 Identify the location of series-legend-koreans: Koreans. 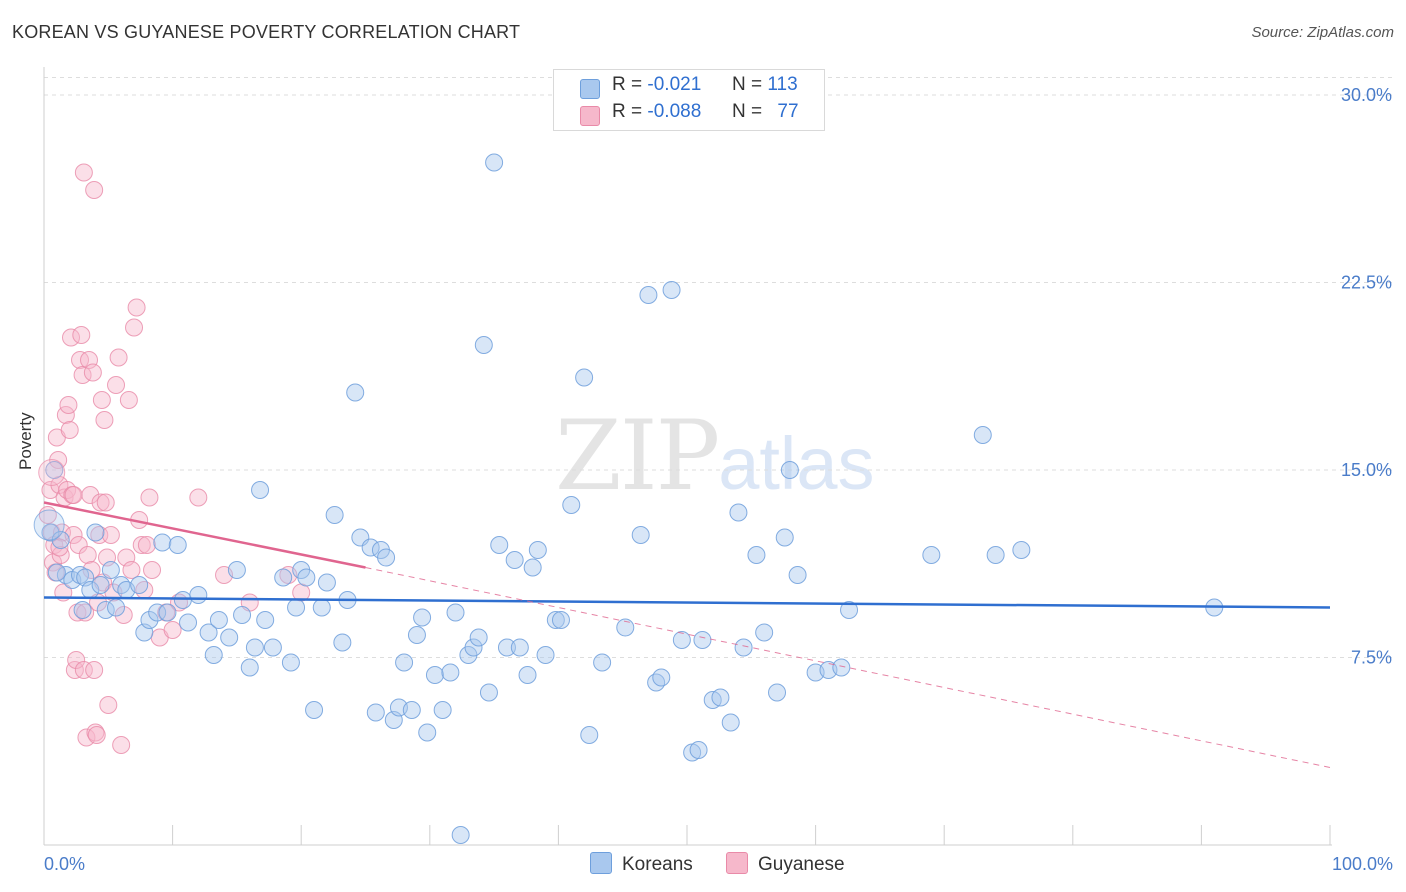
(641, 864).